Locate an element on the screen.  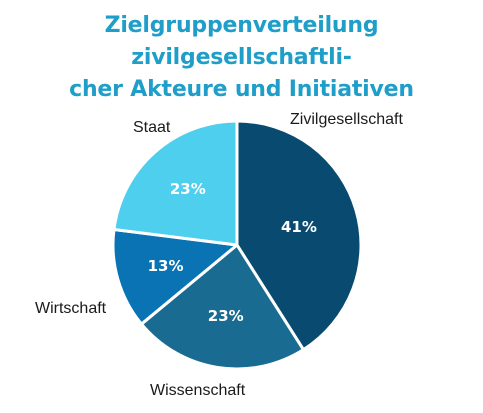
percentage-labels: 41% 23% 13% 23% is located at coordinates (232, 252).